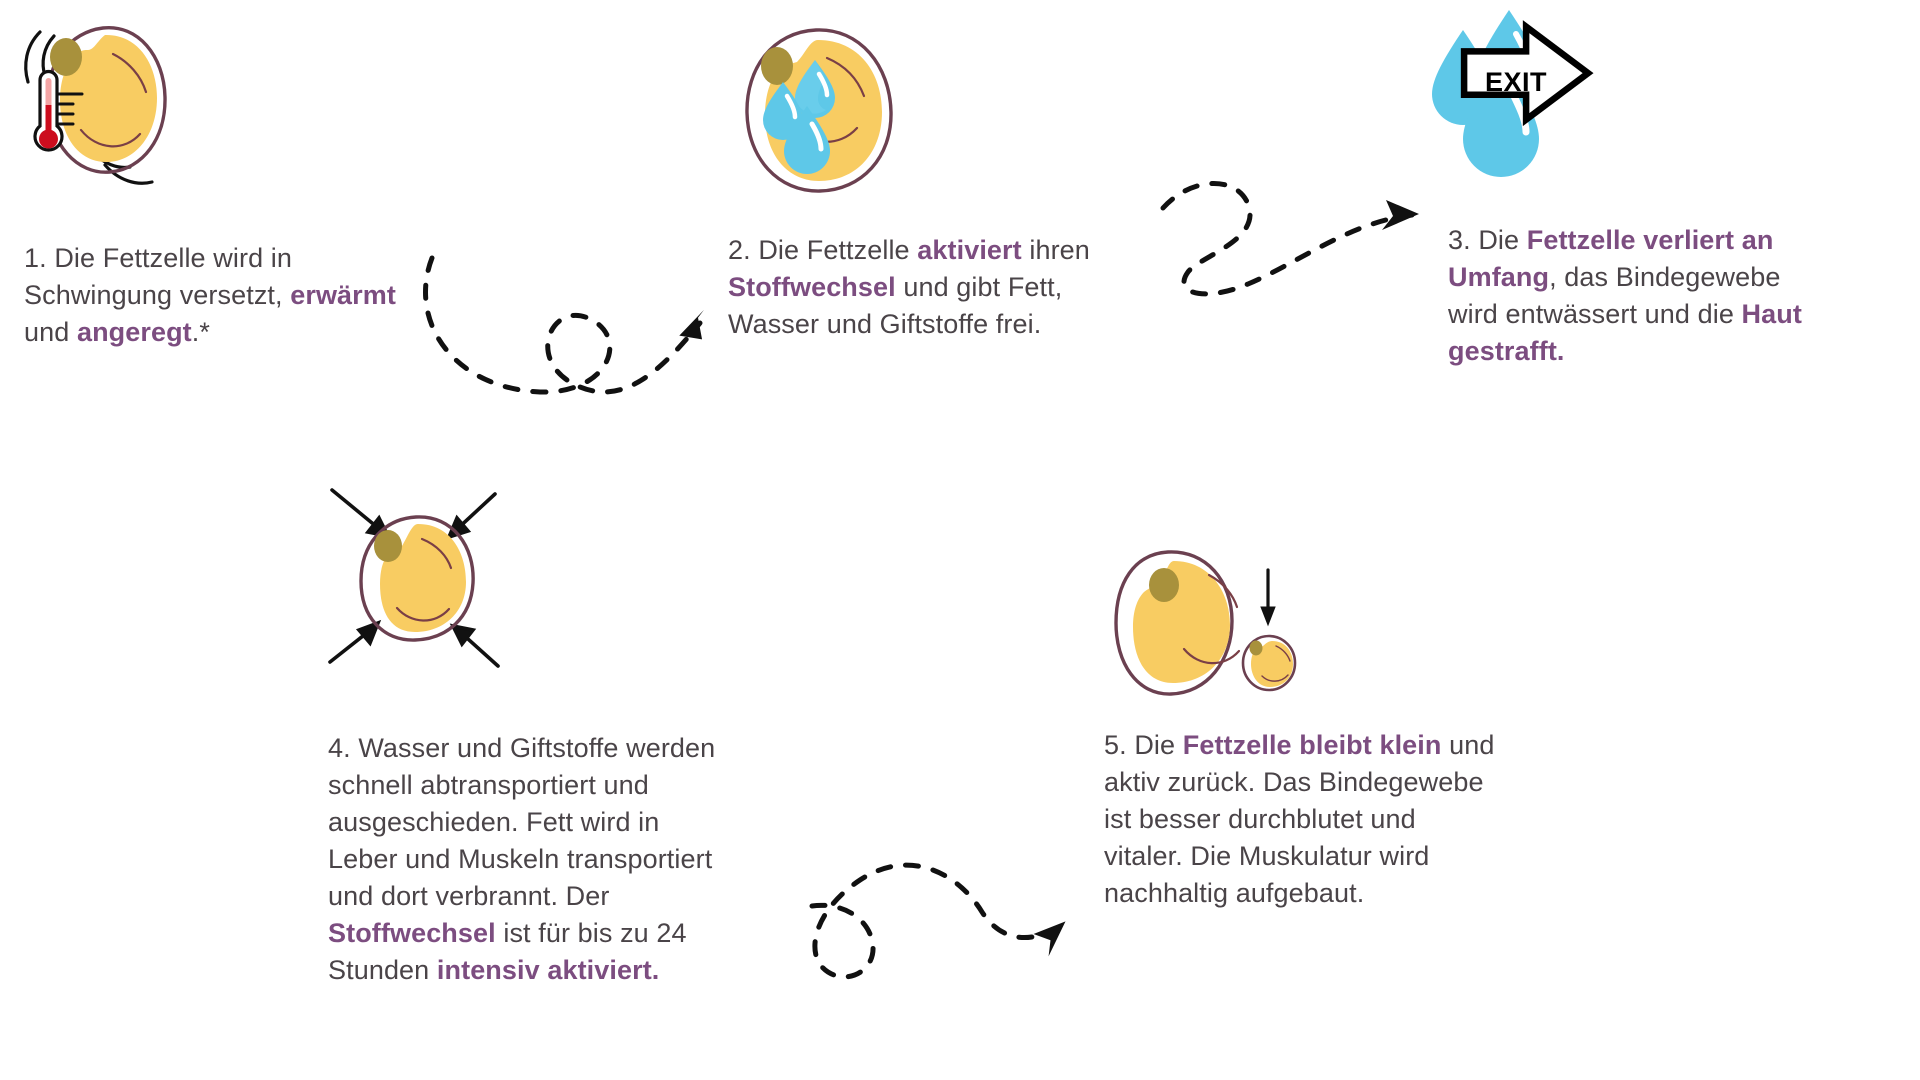  I want to click on caption-text: , das Bindegewebe, so click(1665, 277).